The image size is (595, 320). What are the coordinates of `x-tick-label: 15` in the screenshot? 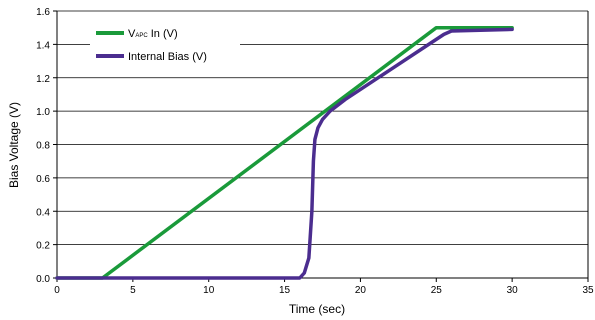 It's located at (285, 290).